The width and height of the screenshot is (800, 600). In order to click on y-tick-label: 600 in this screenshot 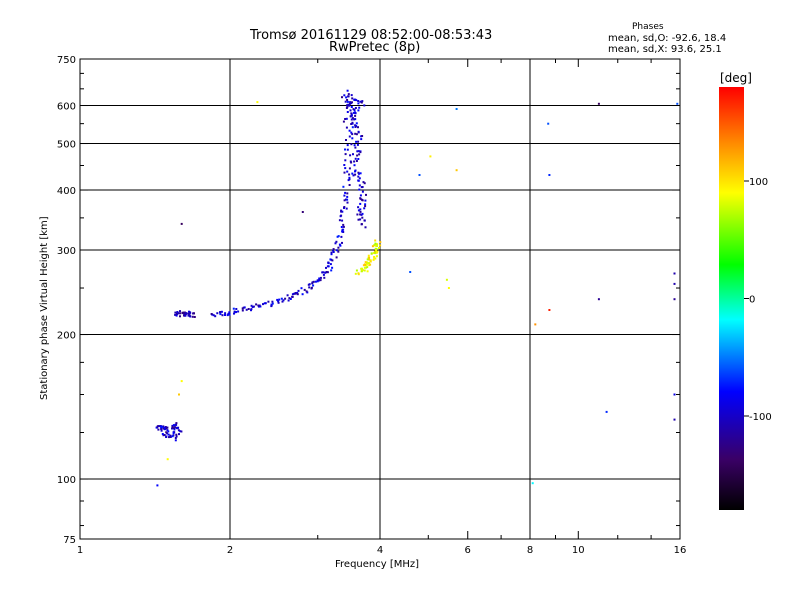, I will do `click(66, 107)`.